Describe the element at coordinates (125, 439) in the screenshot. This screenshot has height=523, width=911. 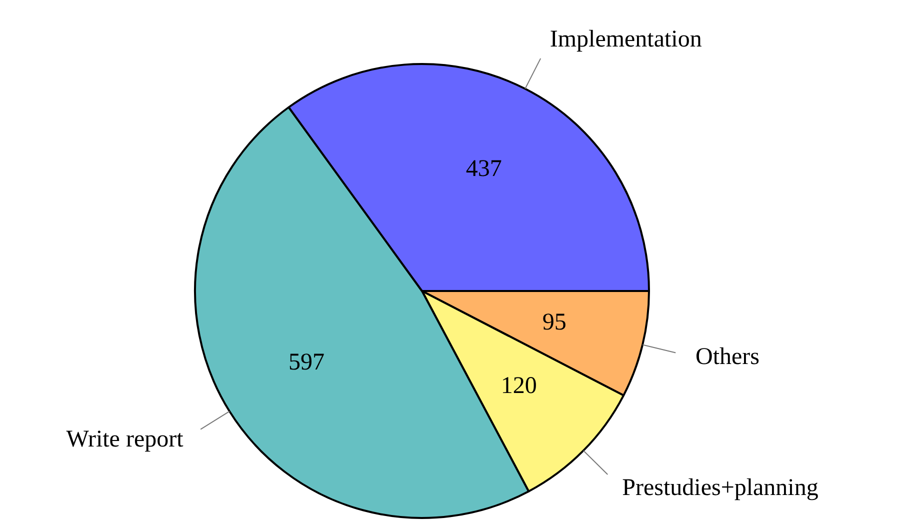
I see `slice-label: Write report` at that location.